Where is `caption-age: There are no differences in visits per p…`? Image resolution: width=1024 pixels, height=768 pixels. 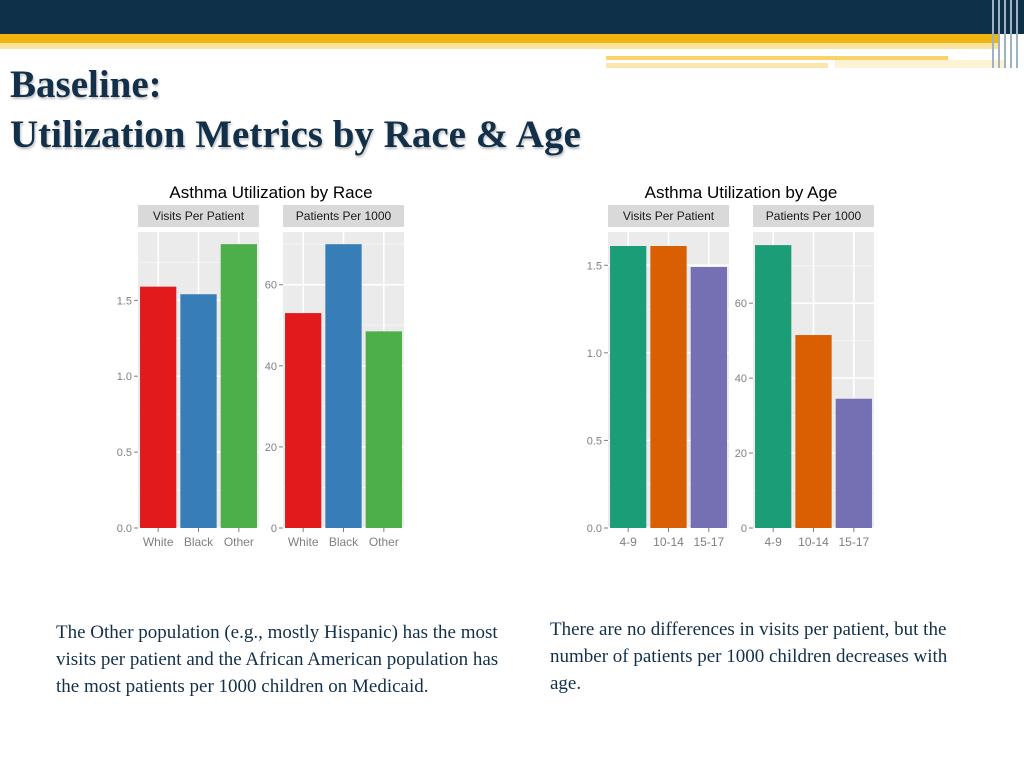
caption-age: There are no differences in visits per p… is located at coordinates (749, 656).